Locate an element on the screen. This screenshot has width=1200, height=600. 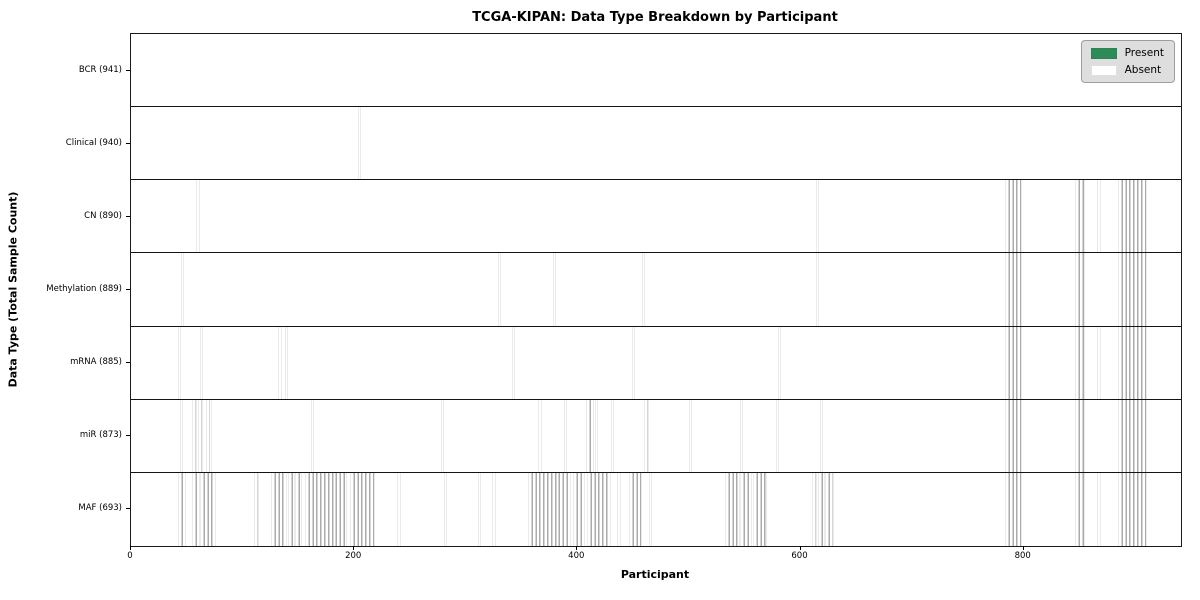
present-swatch-icon is located at coordinates (1103, 53).